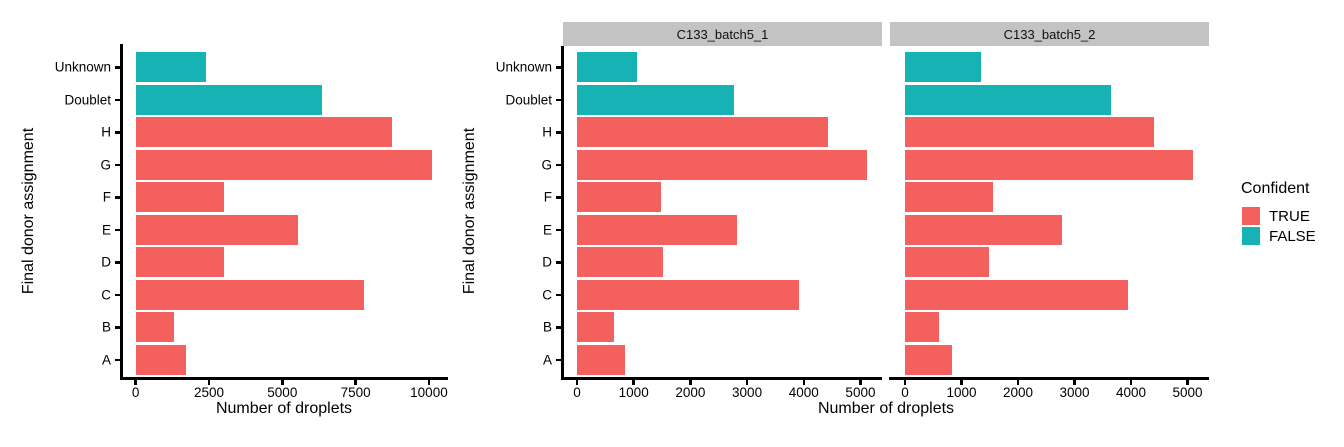  Describe the element at coordinates (87, 100) in the screenshot. I see `category-label: Doublet` at that location.